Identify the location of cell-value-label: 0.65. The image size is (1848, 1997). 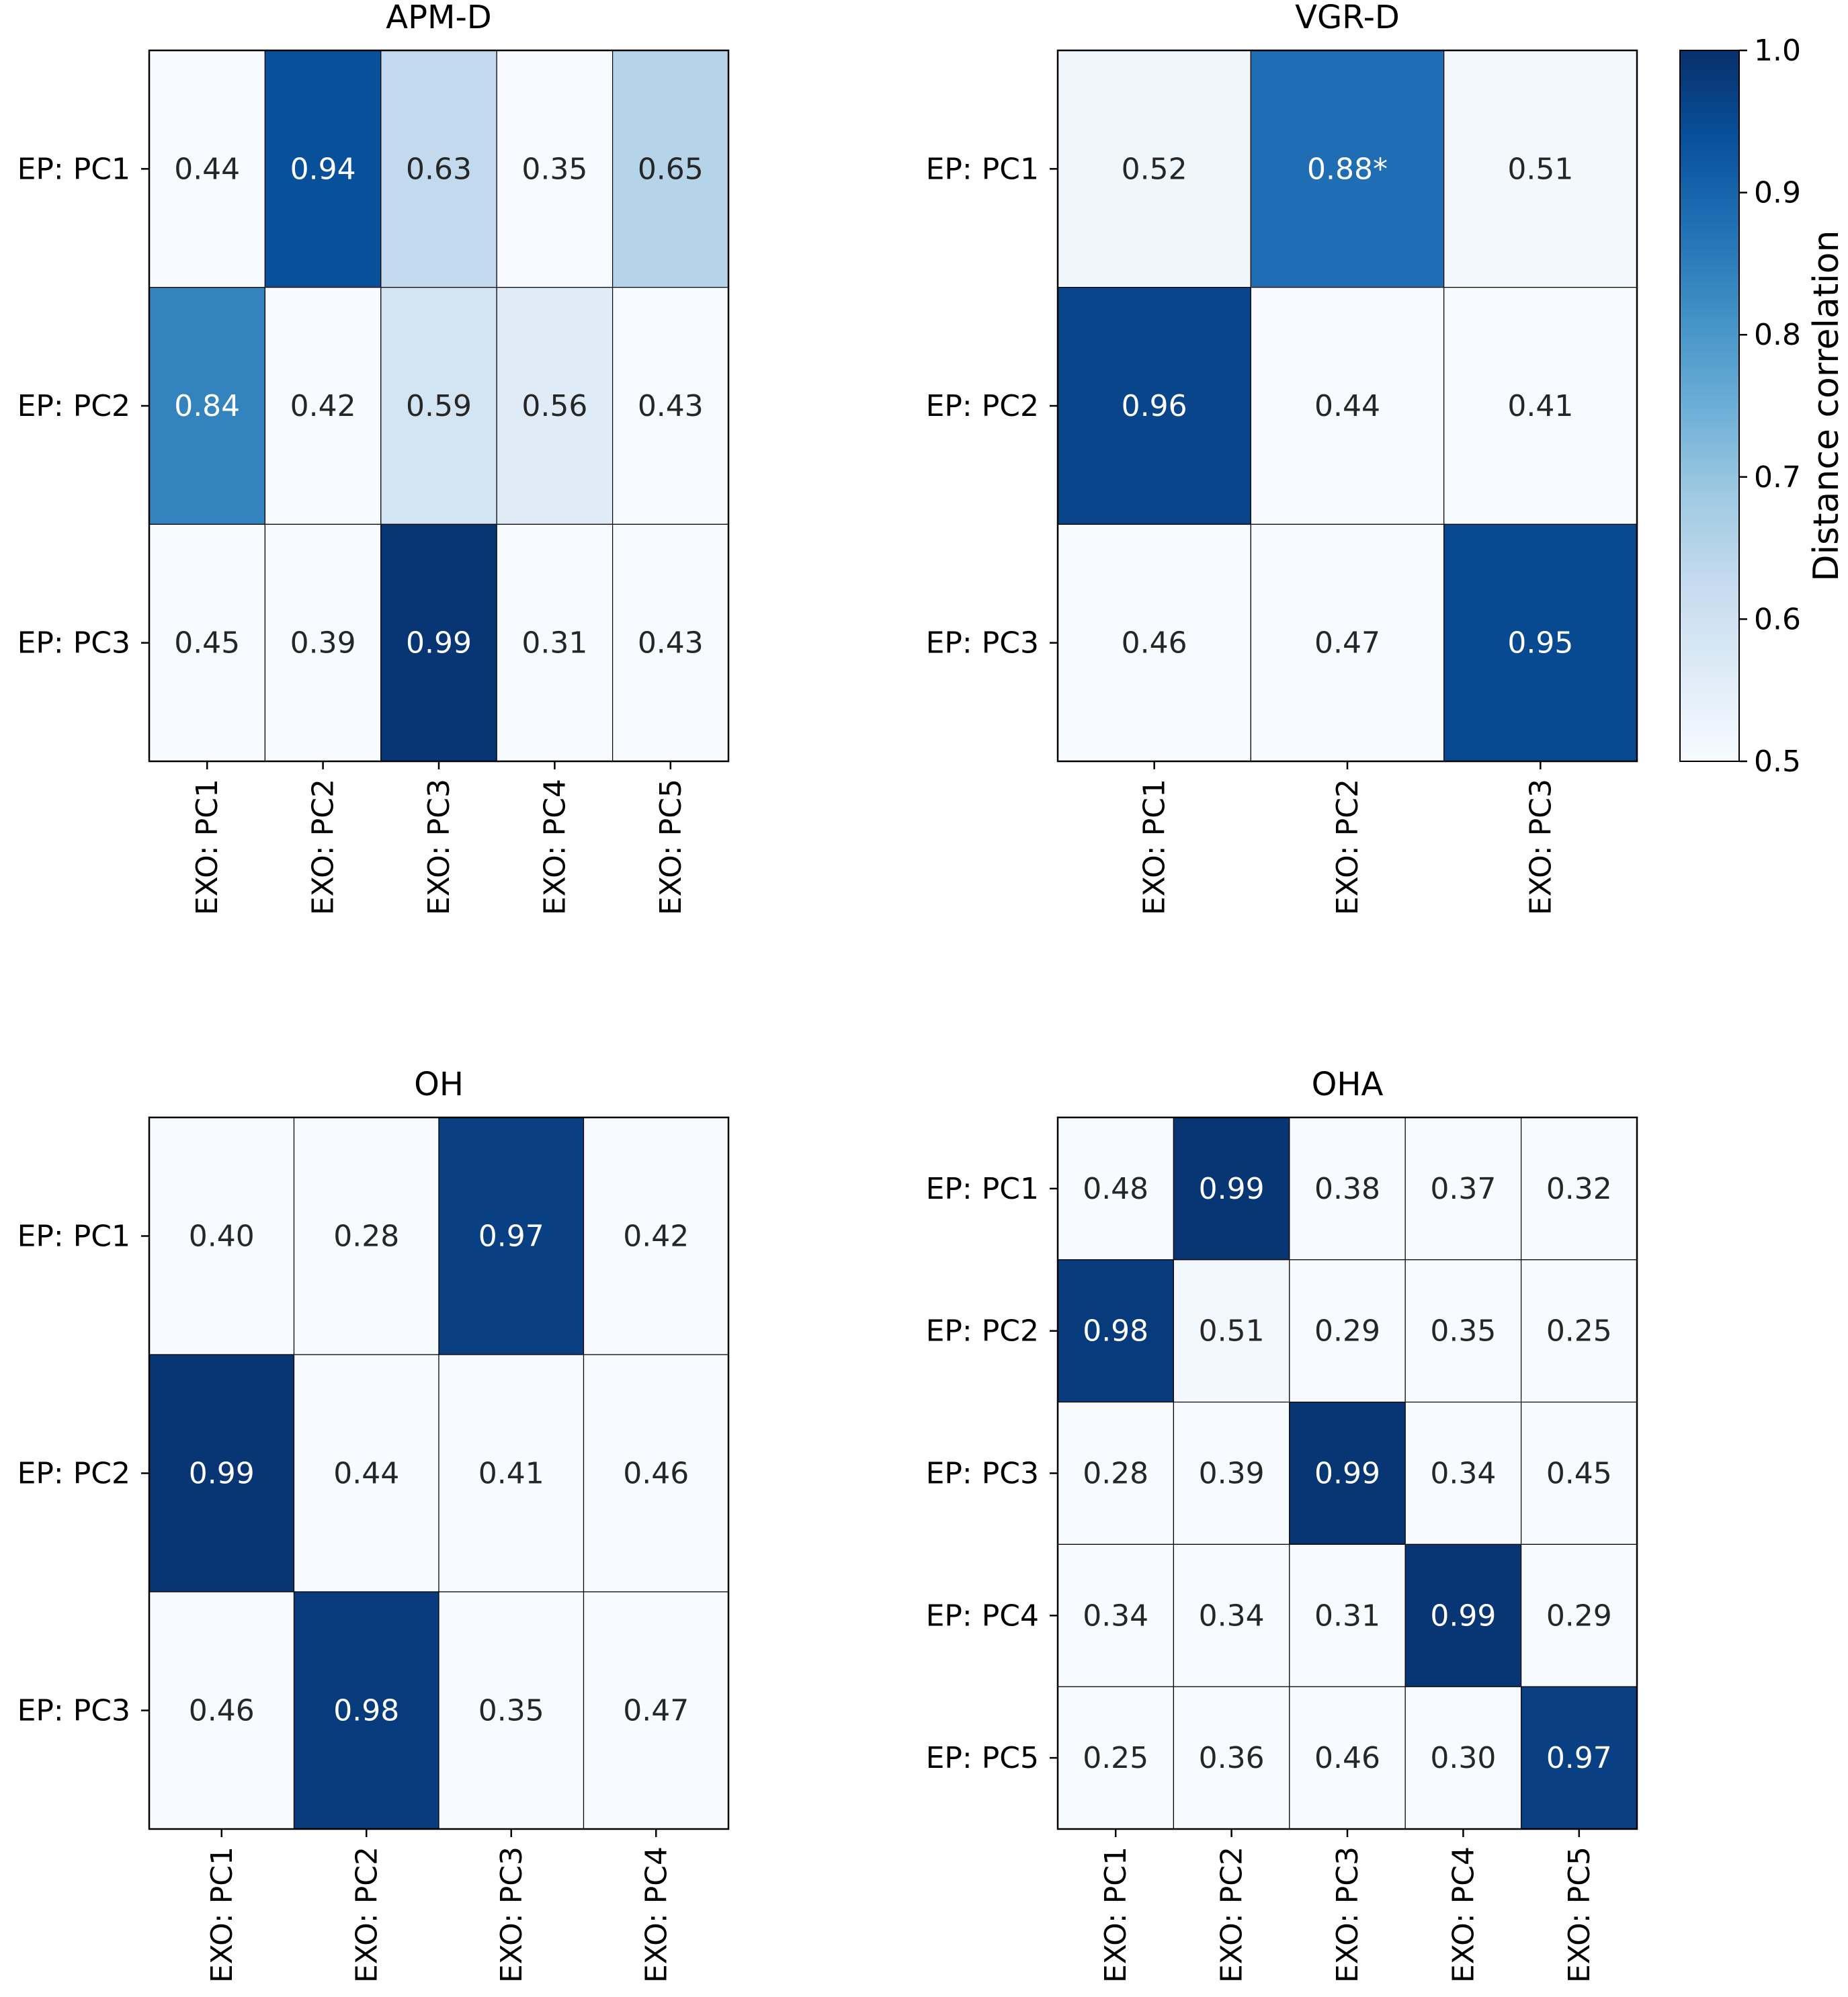
(671, 169).